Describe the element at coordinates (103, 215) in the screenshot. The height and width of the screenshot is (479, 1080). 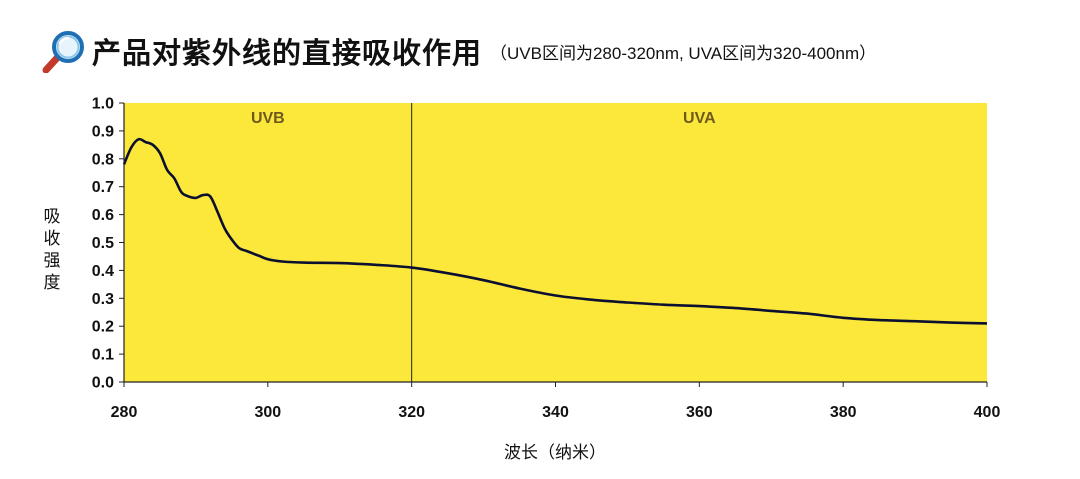
I see `y-tick-label: 0.6` at that location.